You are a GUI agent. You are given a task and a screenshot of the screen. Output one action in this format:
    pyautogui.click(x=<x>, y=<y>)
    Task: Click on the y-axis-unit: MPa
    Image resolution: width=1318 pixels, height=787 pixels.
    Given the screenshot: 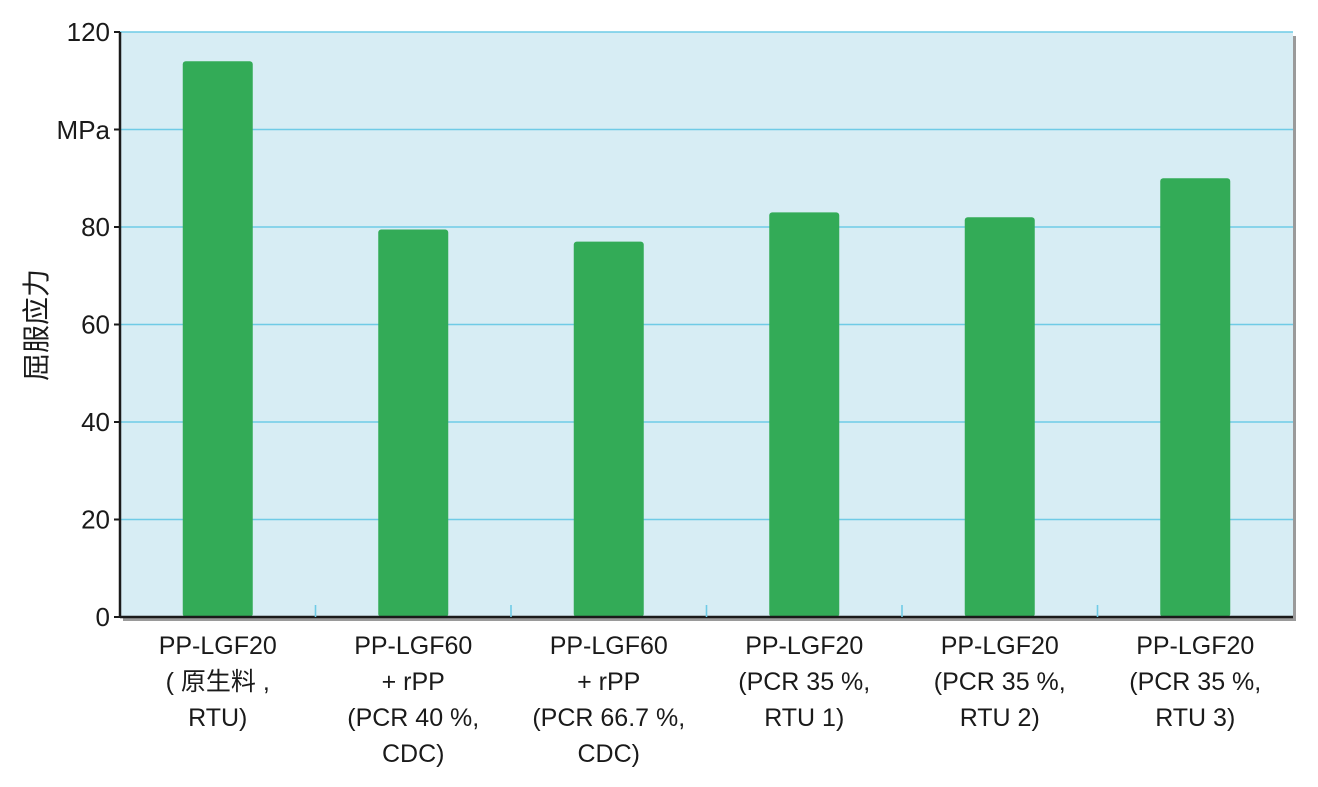 What is the action you would take?
    pyautogui.click(x=84, y=130)
    